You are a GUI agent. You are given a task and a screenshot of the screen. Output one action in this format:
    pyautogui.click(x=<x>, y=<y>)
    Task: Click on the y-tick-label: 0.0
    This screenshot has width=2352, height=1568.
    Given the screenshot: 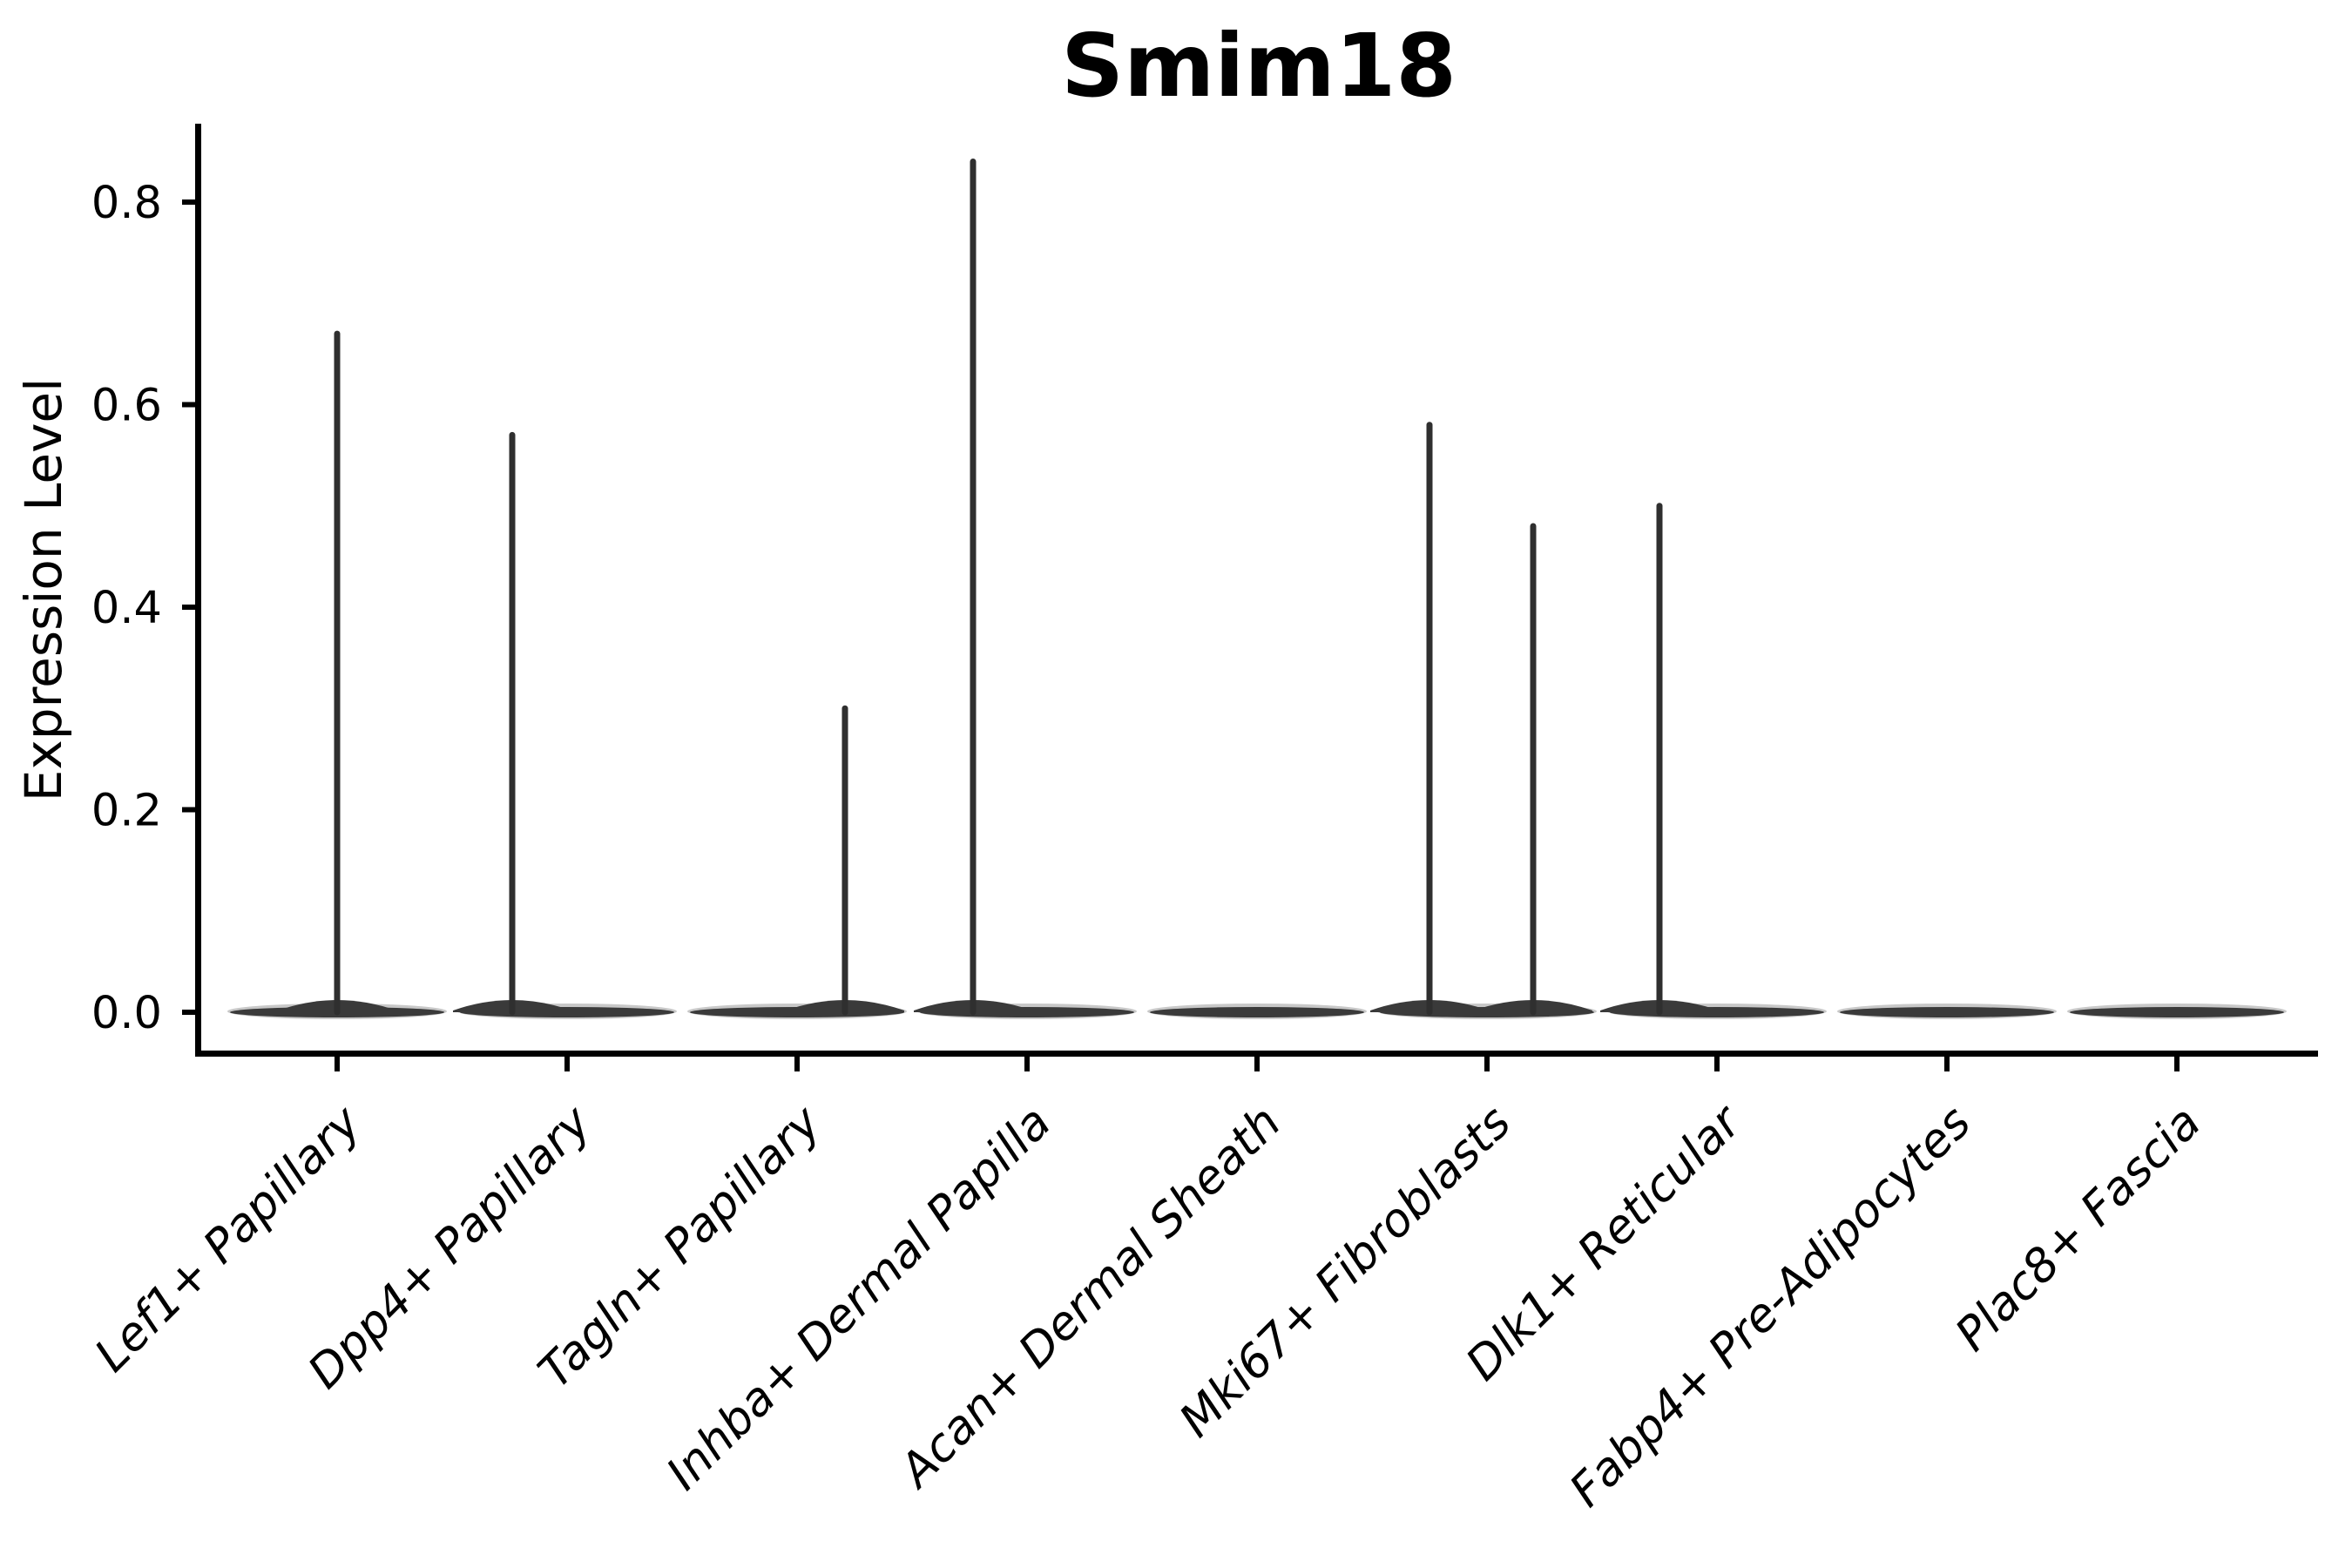 What is the action you would take?
    pyautogui.click(x=126, y=1014)
    